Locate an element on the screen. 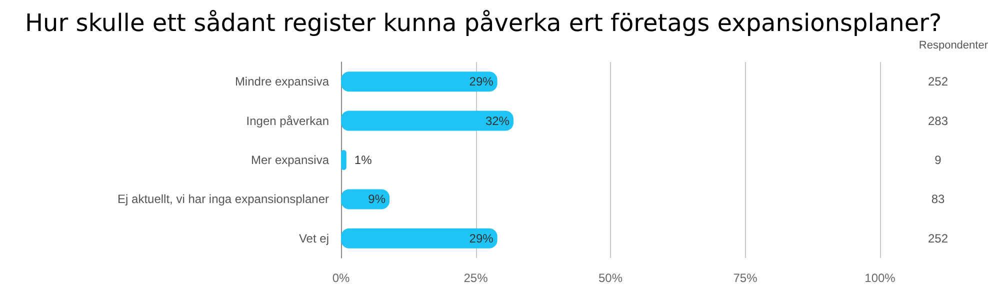 The image size is (994, 296). x-tick-label: 0% is located at coordinates (341, 278).